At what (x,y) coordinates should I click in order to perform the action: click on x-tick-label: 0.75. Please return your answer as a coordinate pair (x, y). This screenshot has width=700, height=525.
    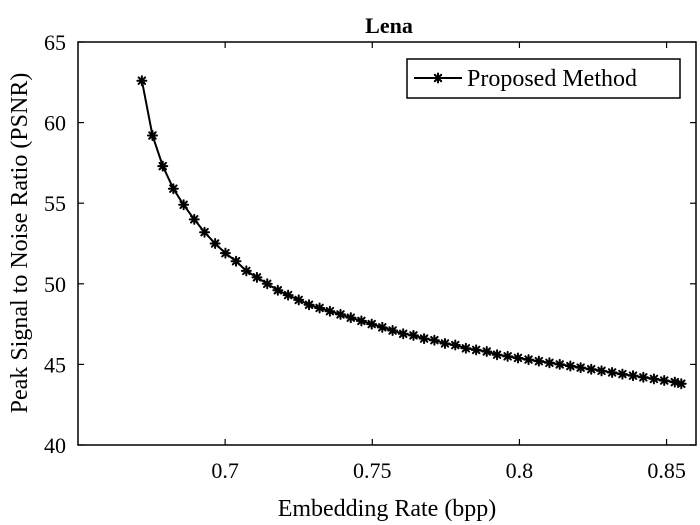
    Looking at the image, I should click on (372, 470).